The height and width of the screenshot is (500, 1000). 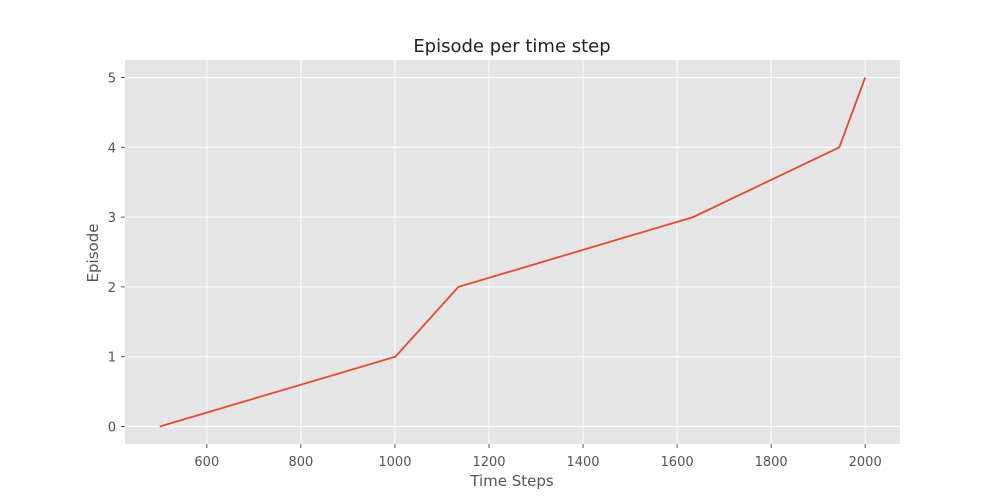 What do you see at coordinates (511, 481) in the screenshot?
I see `x-axis-title: Time Steps` at bounding box center [511, 481].